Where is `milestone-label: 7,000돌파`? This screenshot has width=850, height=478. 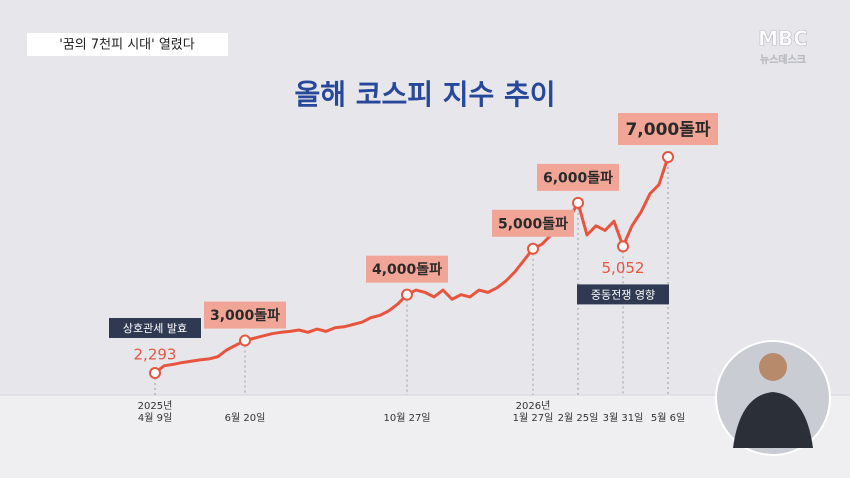
milestone-label: 7,000돌파 is located at coordinates (667, 130).